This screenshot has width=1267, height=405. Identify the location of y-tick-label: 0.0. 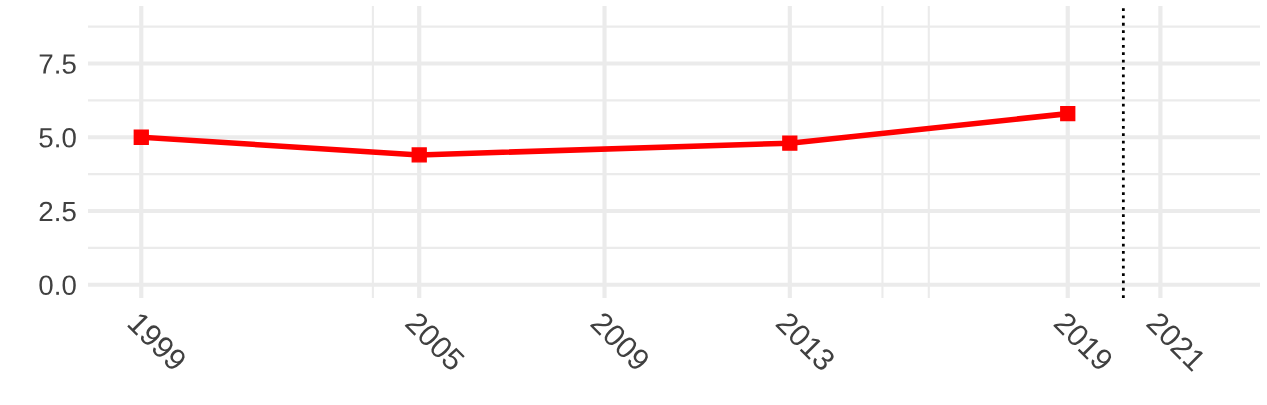
(57, 285).